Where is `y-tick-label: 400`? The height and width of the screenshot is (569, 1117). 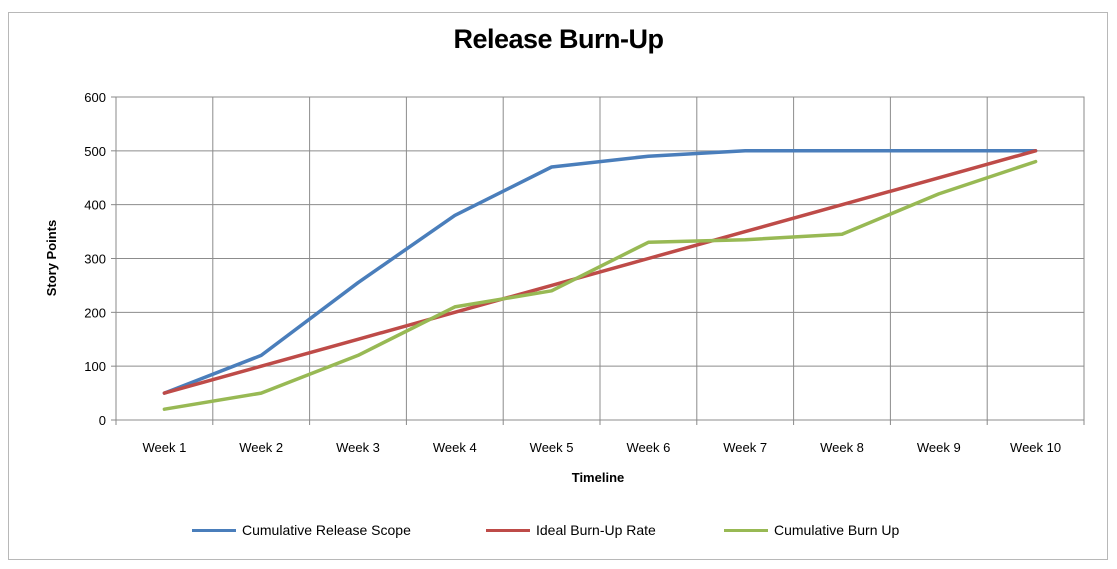 y-tick-label: 400 is located at coordinates (95, 205).